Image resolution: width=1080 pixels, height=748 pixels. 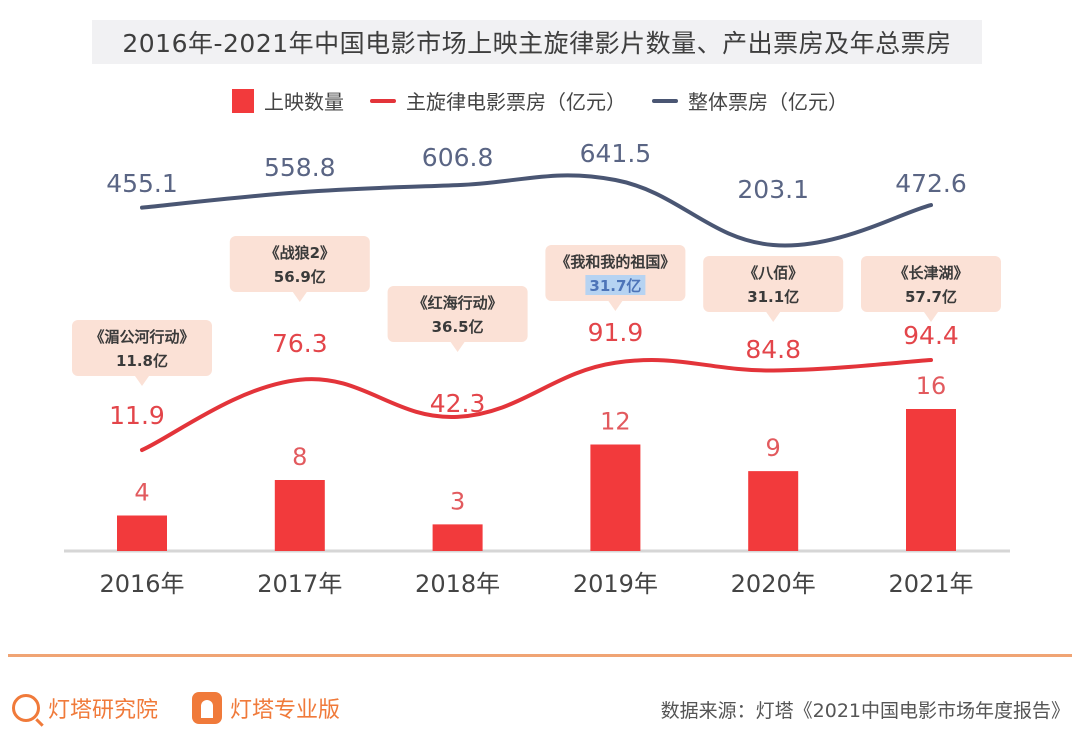 What do you see at coordinates (142, 183) in the screenshot?
I see `blue-line-value-label: 455.1` at bounding box center [142, 183].